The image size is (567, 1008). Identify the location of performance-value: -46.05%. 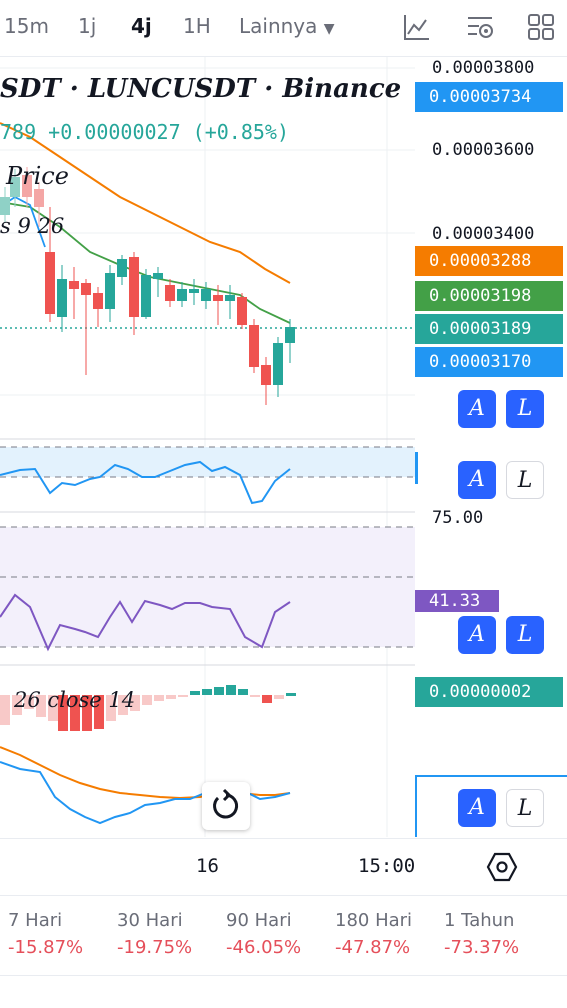
(264, 947).